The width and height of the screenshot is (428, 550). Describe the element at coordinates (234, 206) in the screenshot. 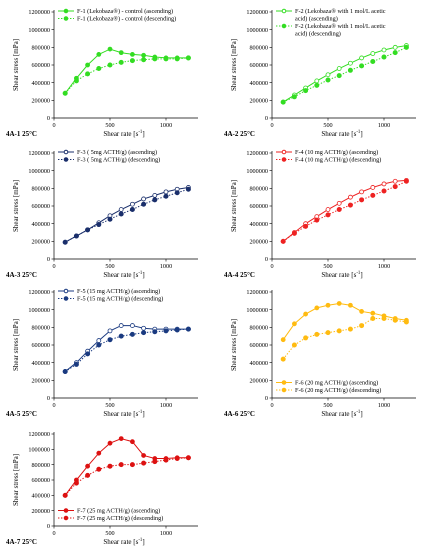

I see `y-axis-label: Shear stress [mPa]` at that location.